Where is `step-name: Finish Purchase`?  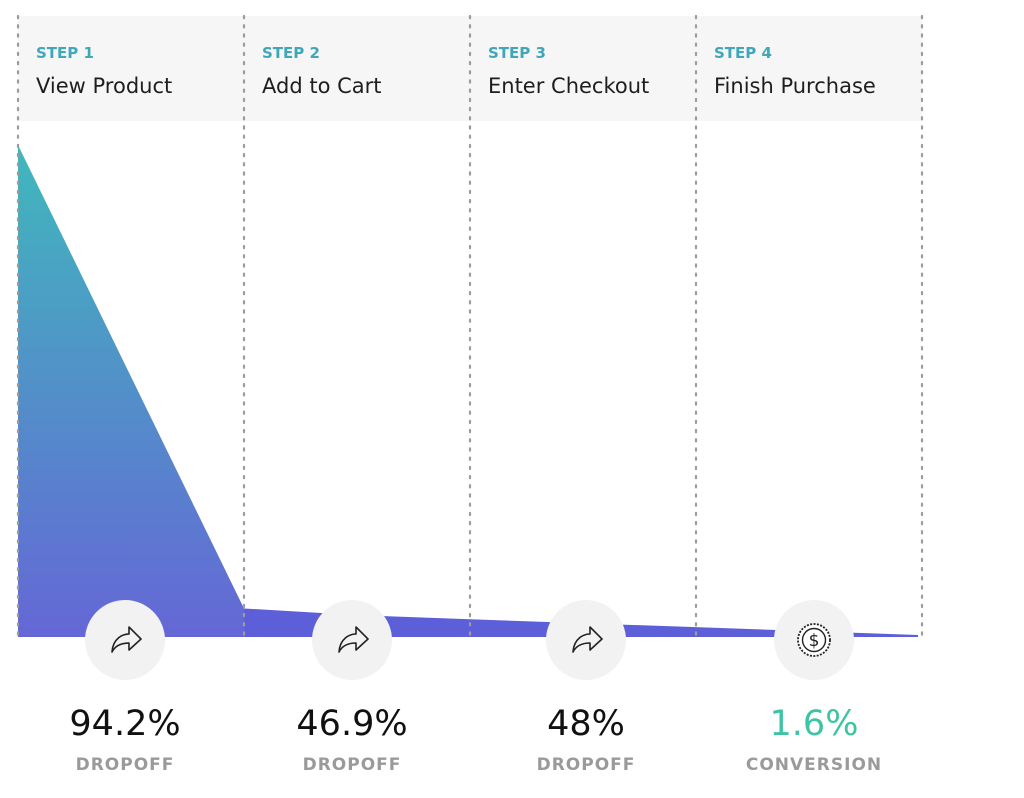 step-name: Finish Purchase is located at coordinates (795, 86).